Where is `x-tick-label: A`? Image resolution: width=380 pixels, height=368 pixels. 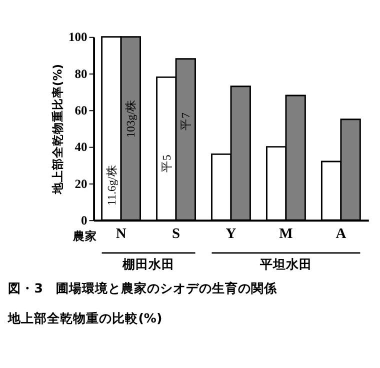 x-tick-label: A is located at coordinates (341, 234).